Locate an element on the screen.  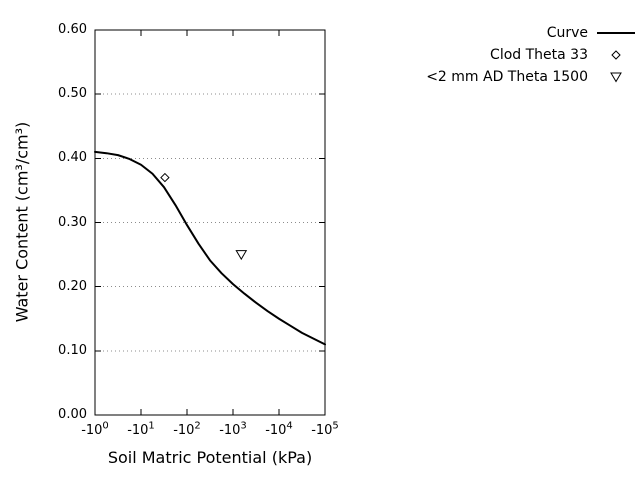
legend-triangle-down-sample-glyph is located at coordinates (616, 77).